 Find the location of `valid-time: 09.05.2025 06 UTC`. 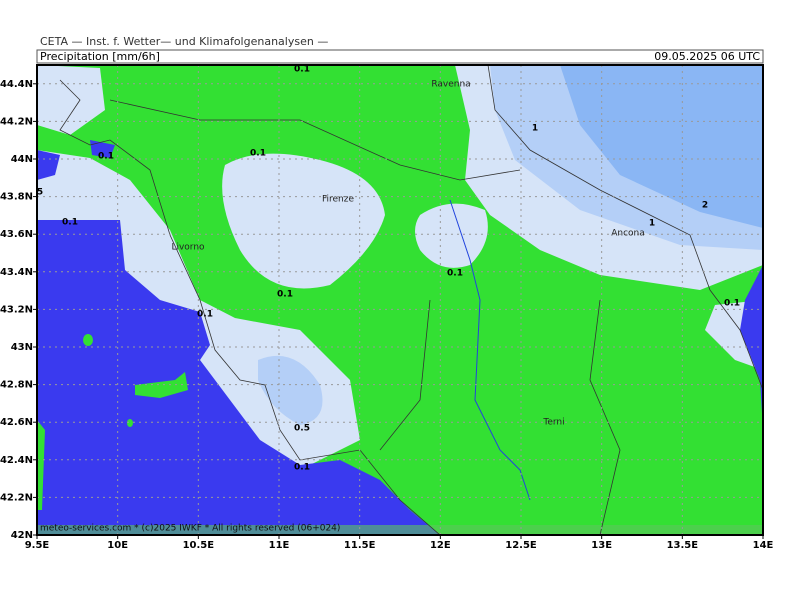

valid-time: 09.05.2025 06 UTC is located at coordinates (707, 56).